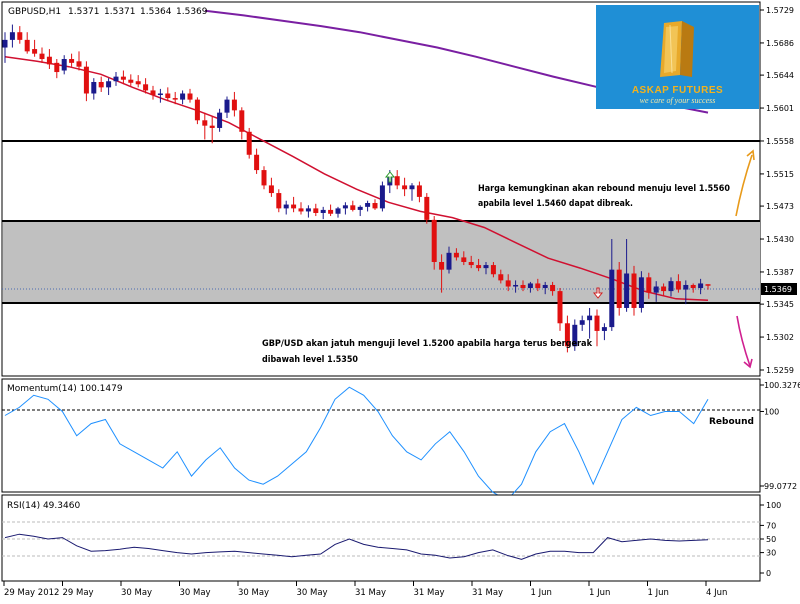  I want to click on momentum-label: Momentum(14) 100.1479, so click(65, 389).